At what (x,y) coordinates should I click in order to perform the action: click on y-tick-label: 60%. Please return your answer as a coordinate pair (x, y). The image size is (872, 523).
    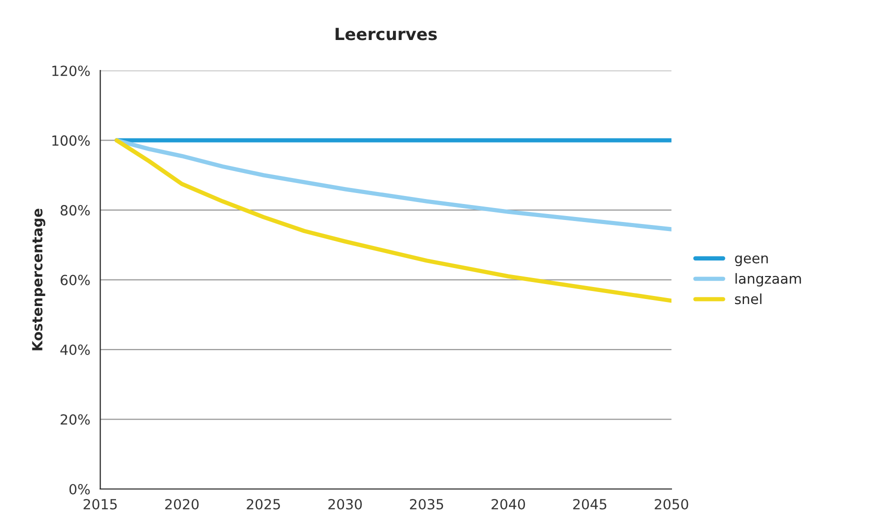
    Looking at the image, I should click on (75, 280).